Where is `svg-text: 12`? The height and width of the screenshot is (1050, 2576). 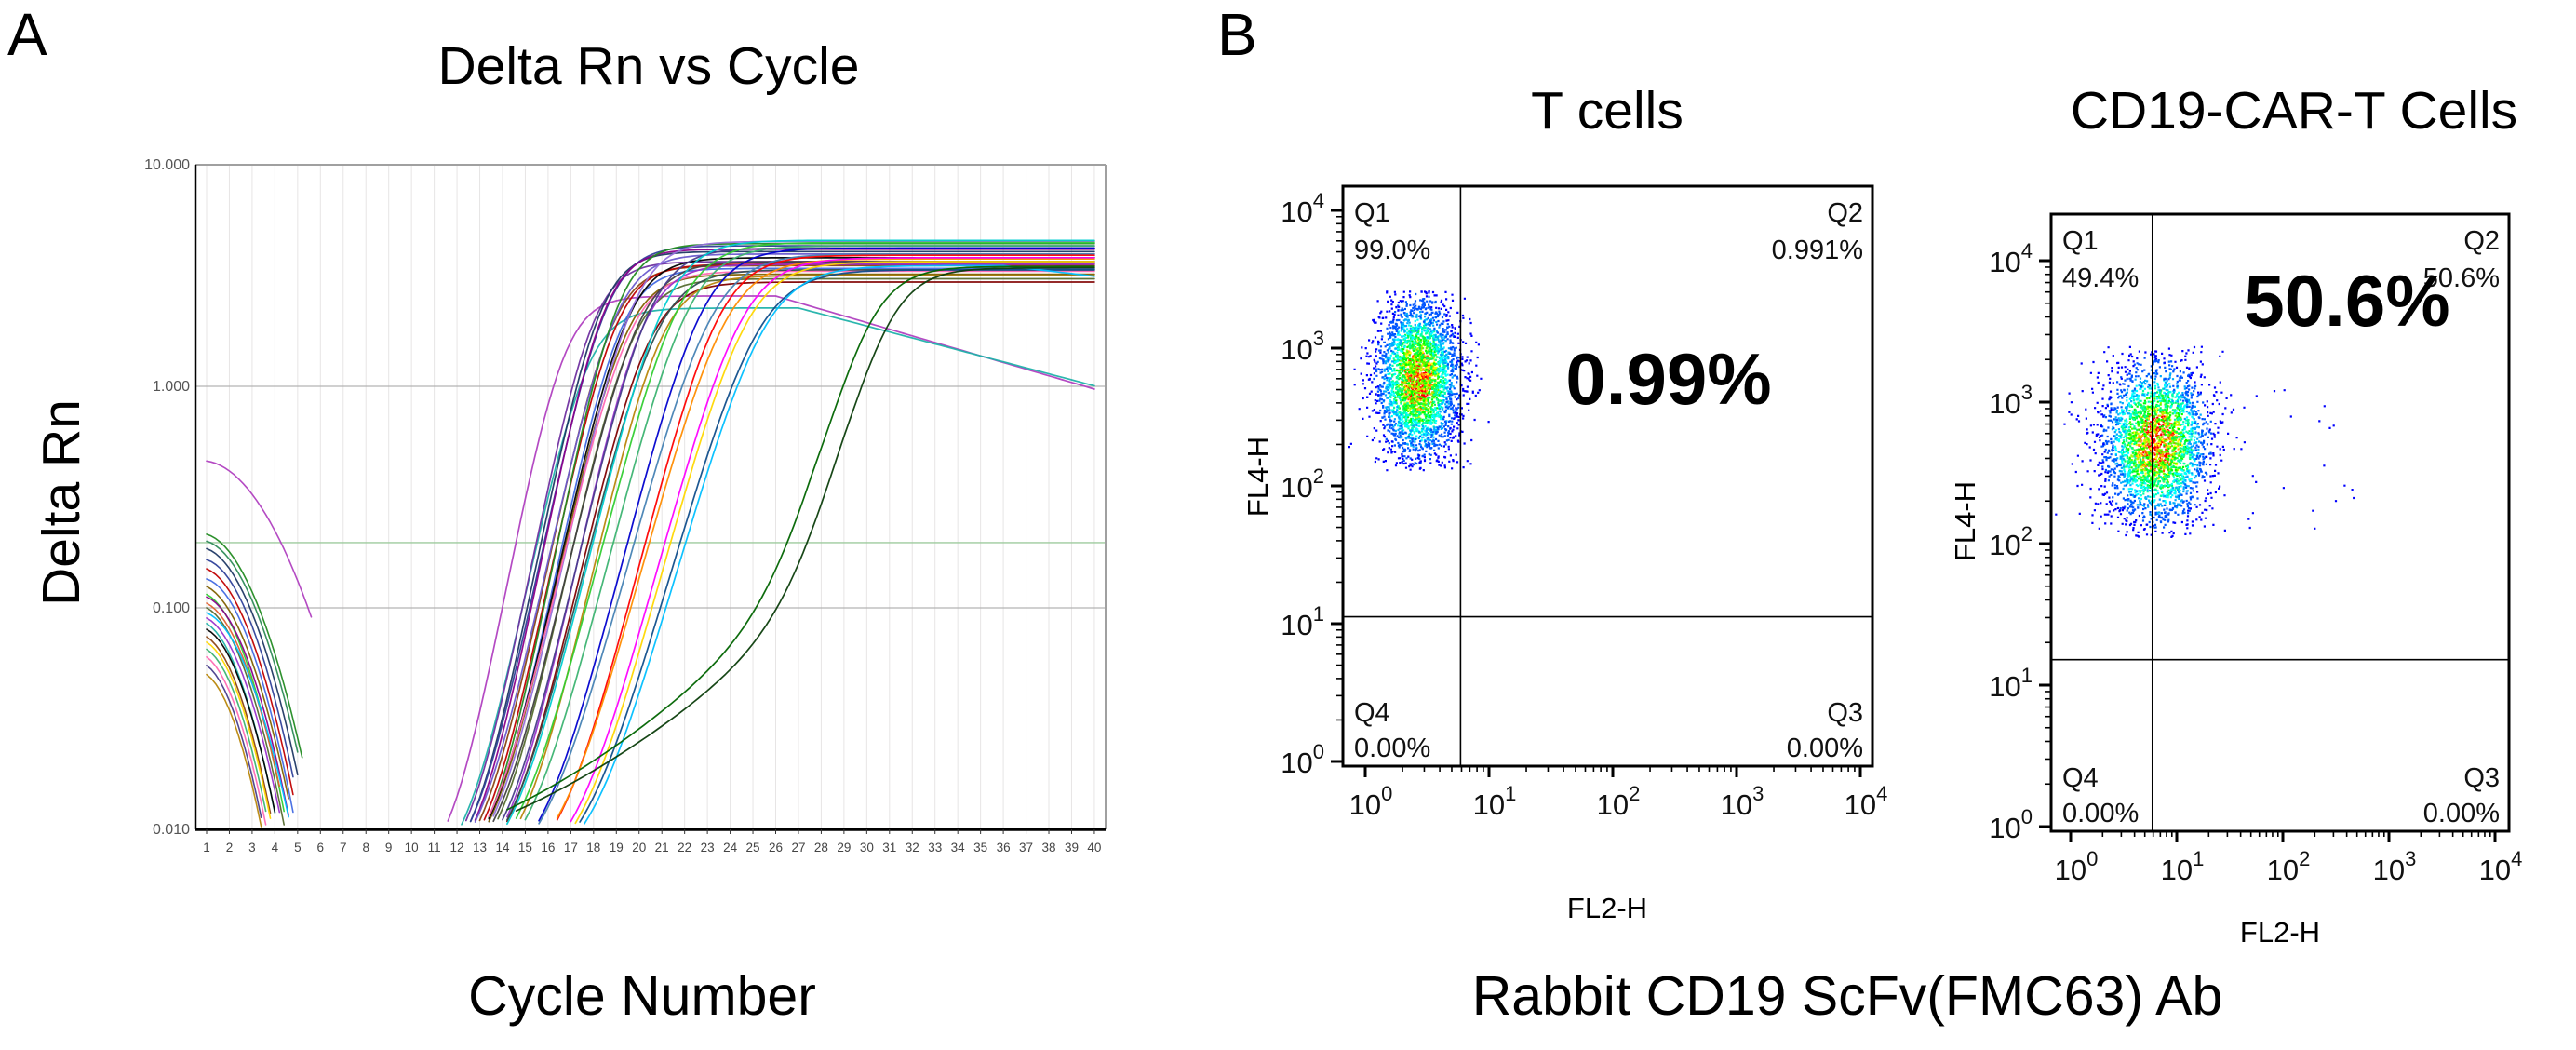 svg-text: 12 is located at coordinates (457, 848).